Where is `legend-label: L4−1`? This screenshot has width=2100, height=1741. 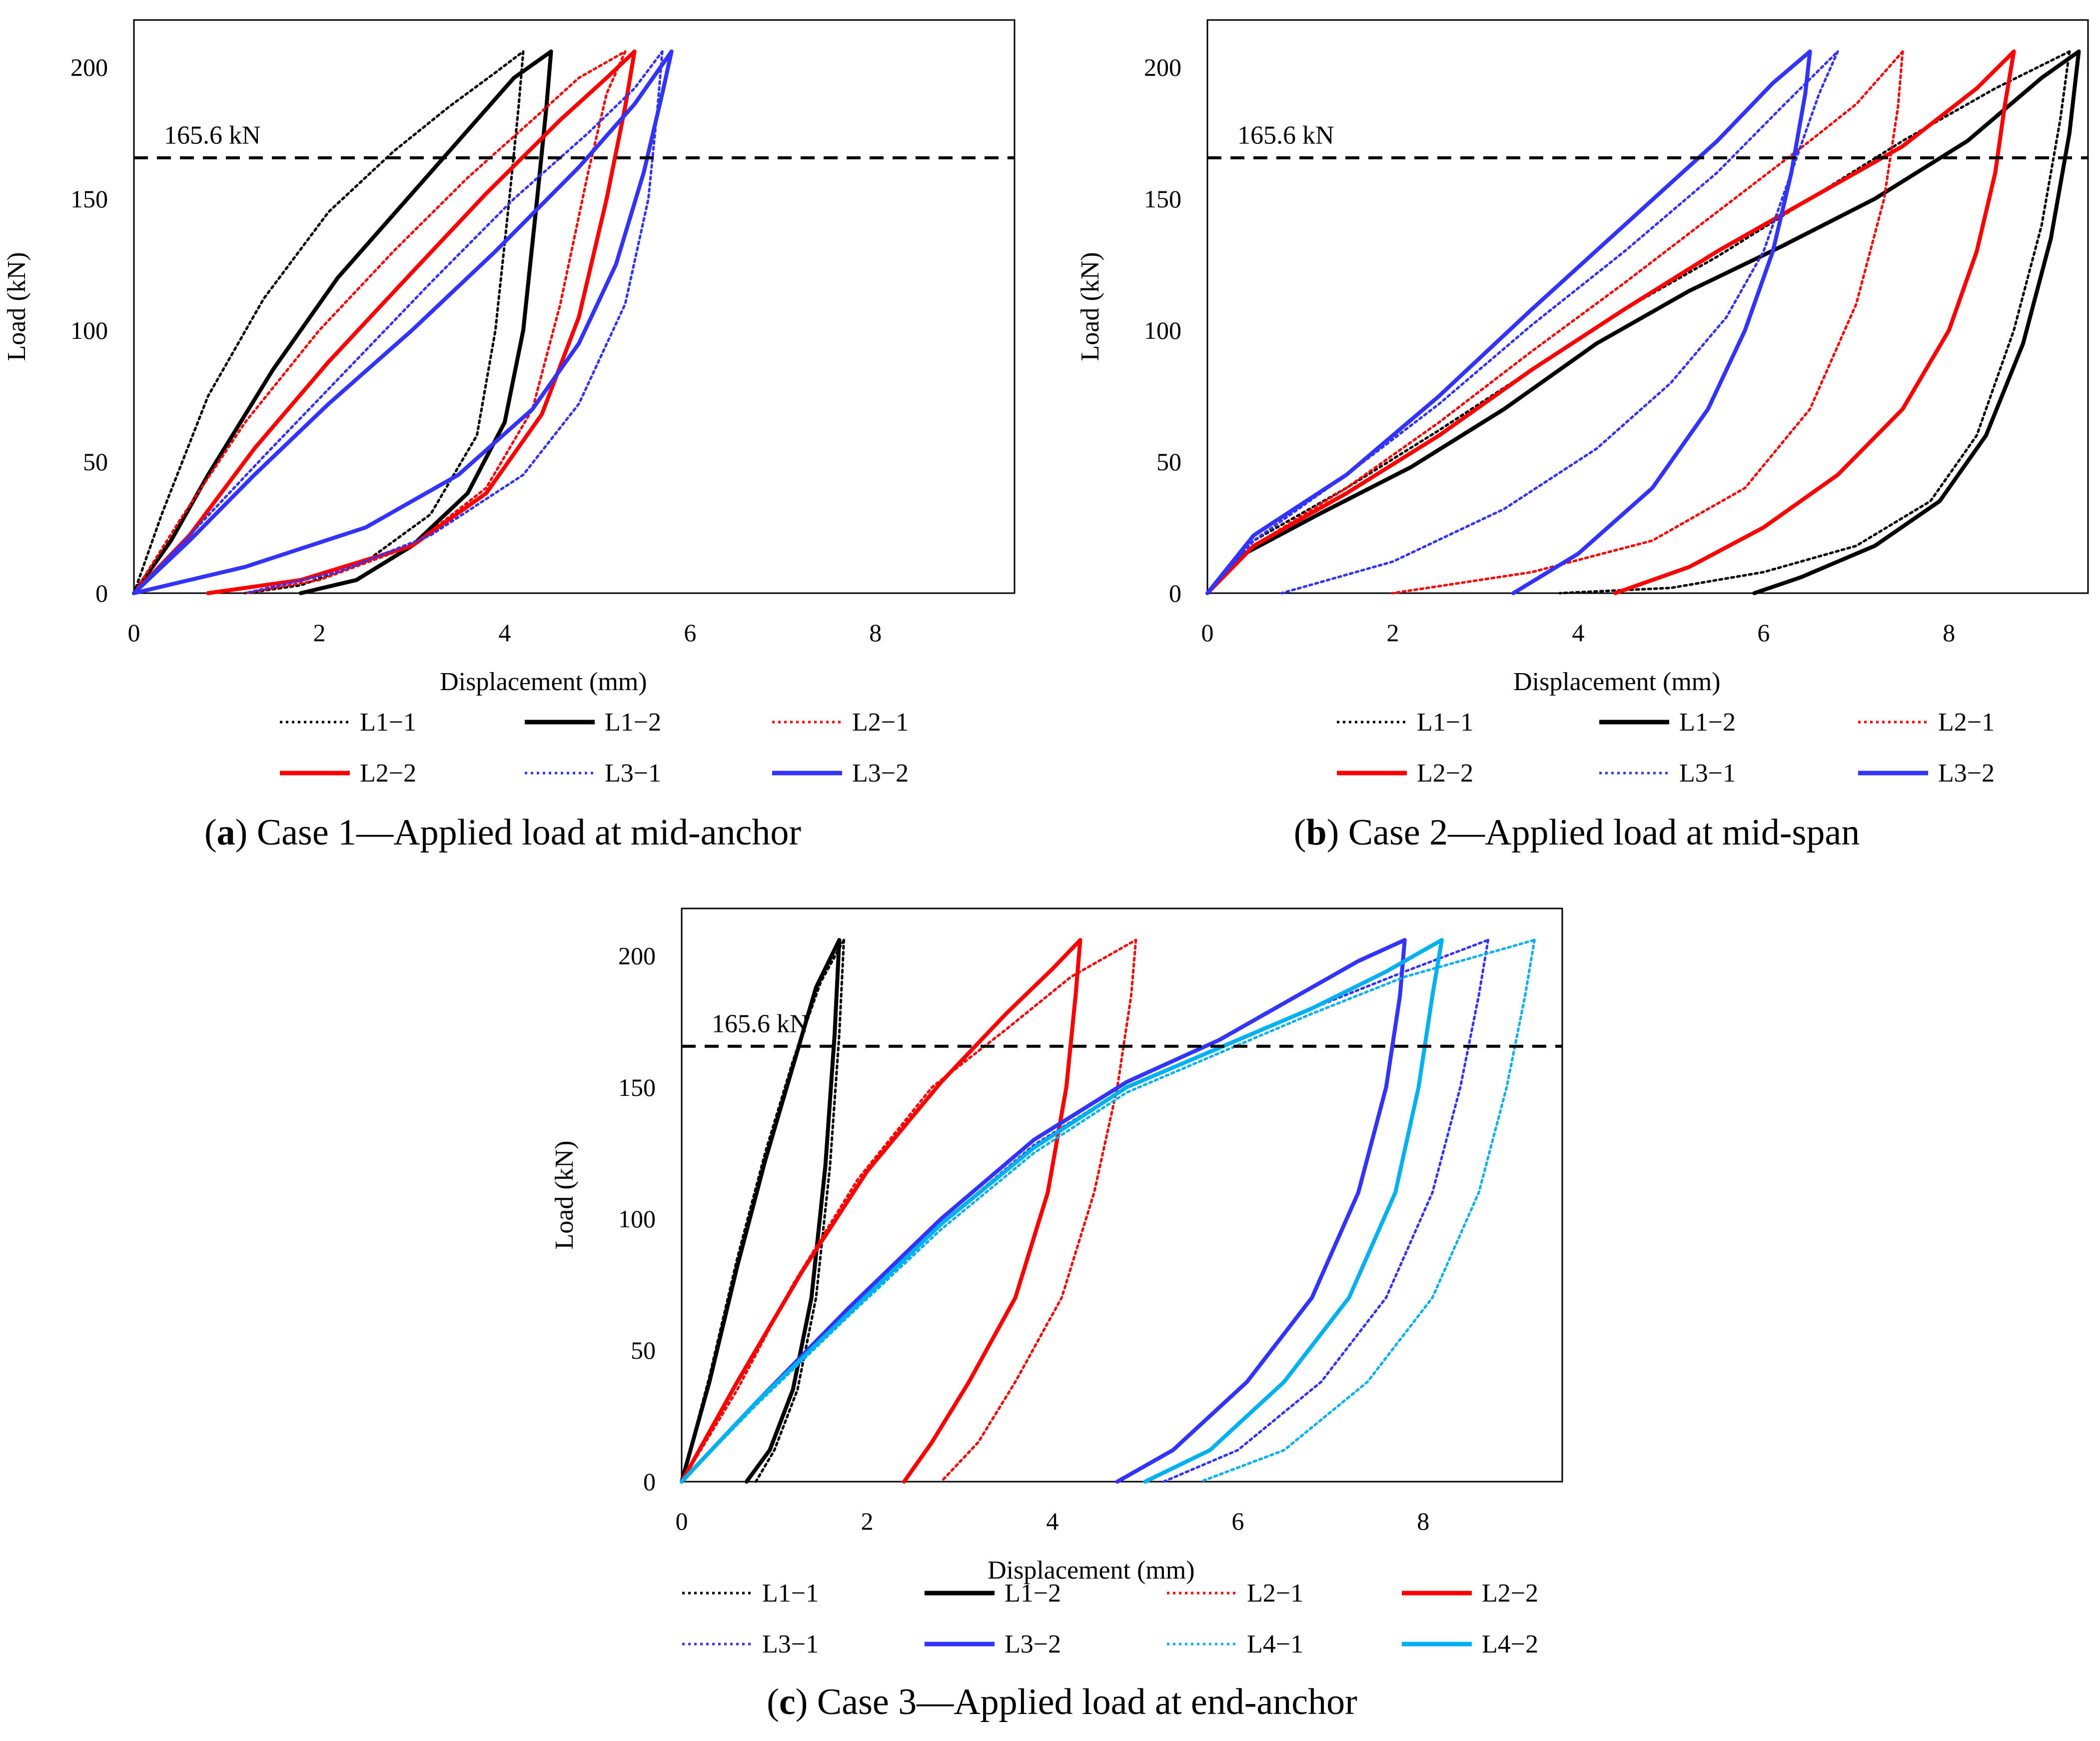
legend-label: L4−1 is located at coordinates (1275, 1644).